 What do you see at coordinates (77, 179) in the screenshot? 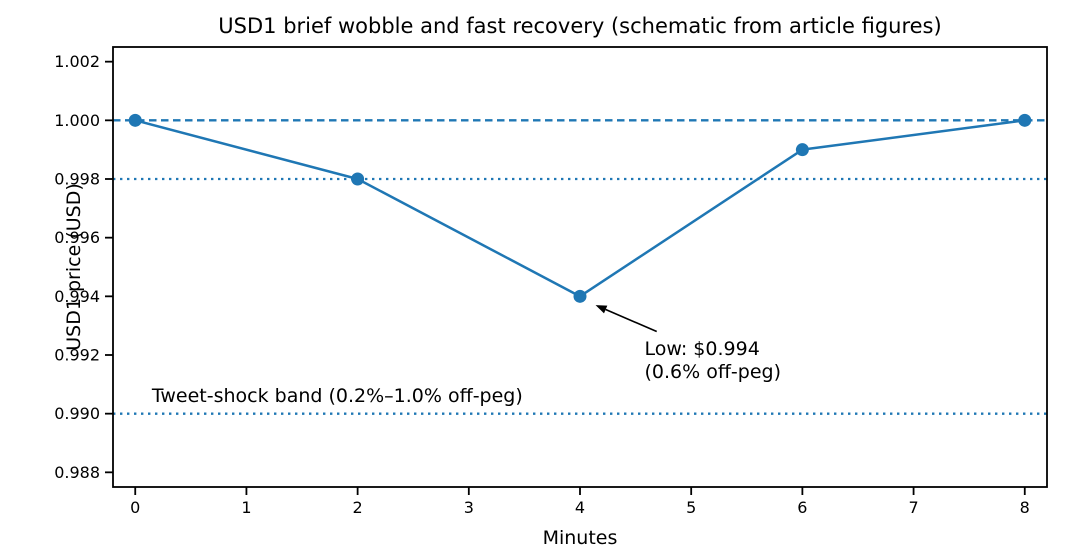
I see `y-tick-label: 0.998` at bounding box center [77, 179].